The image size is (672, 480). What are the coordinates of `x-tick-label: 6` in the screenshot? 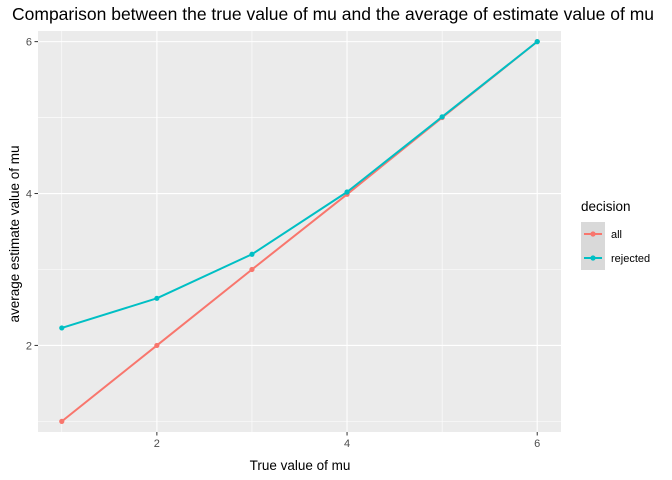 It's located at (537, 444).